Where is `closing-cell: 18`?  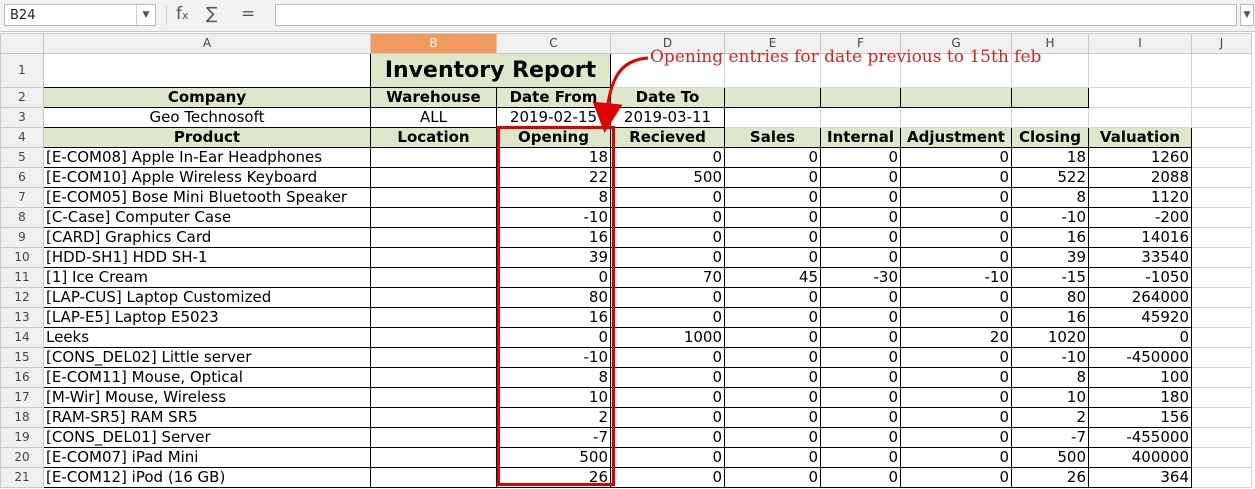 closing-cell: 18 is located at coordinates (1050, 157).